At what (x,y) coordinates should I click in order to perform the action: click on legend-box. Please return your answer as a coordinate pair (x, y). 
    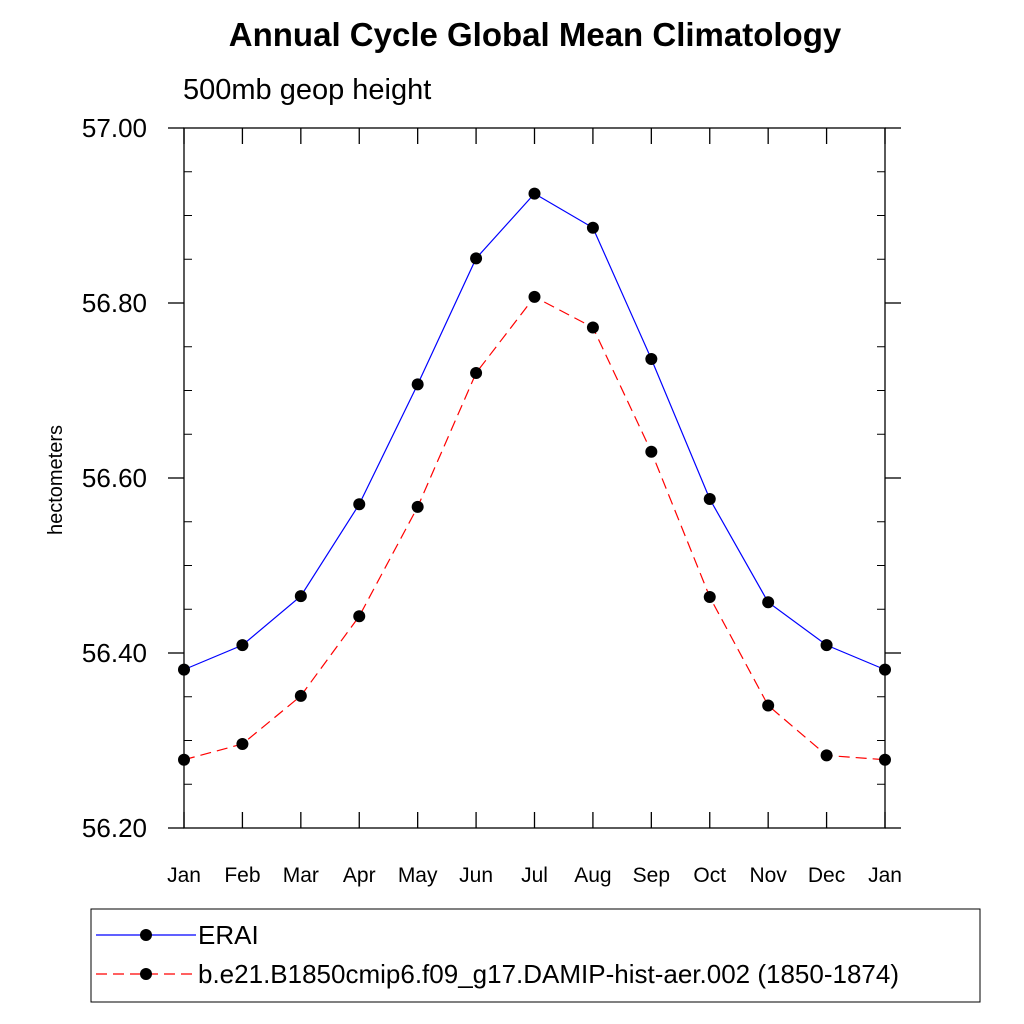
    Looking at the image, I should click on (535, 955).